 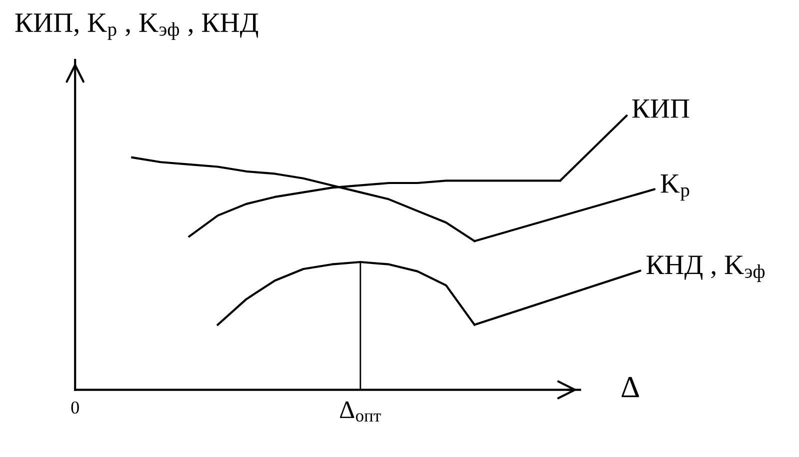 I want to click on text: КИП, so click(x=661, y=108).